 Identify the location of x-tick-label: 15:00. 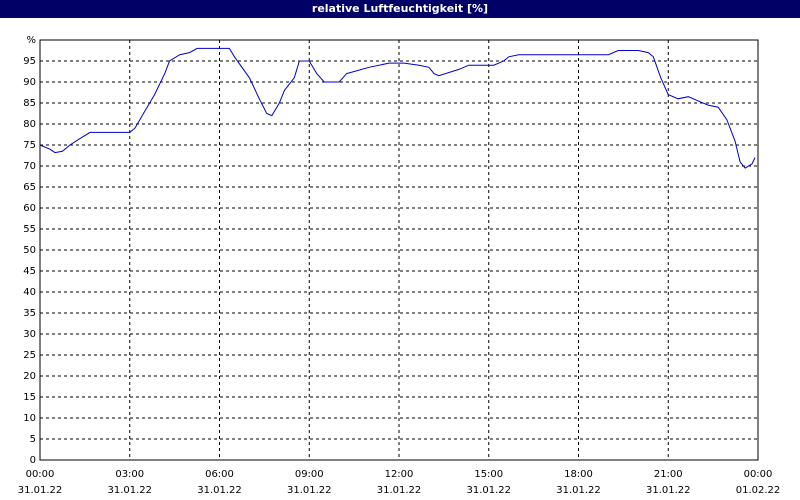
(488, 474).